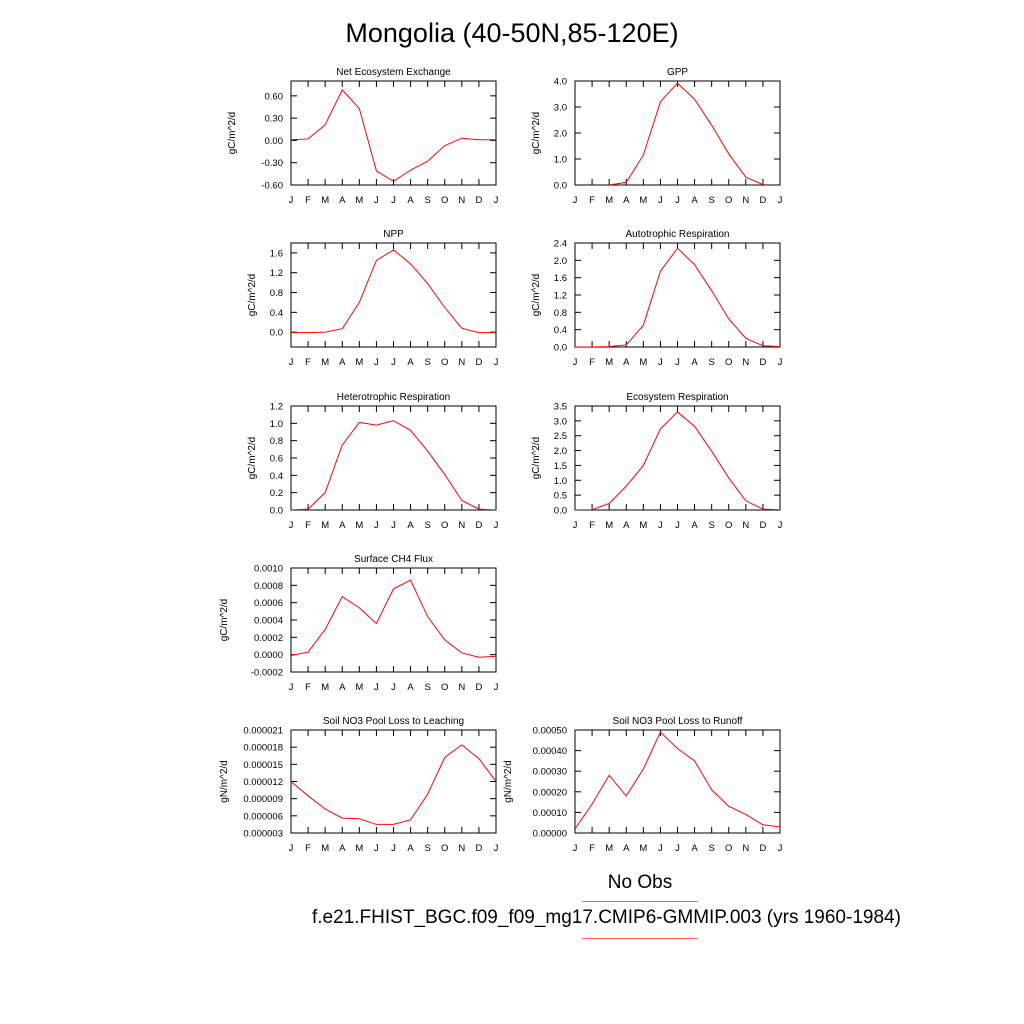 The height and width of the screenshot is (1024, 1024). I want to click on y-tick-label: 0.000009, so click(263, 799).